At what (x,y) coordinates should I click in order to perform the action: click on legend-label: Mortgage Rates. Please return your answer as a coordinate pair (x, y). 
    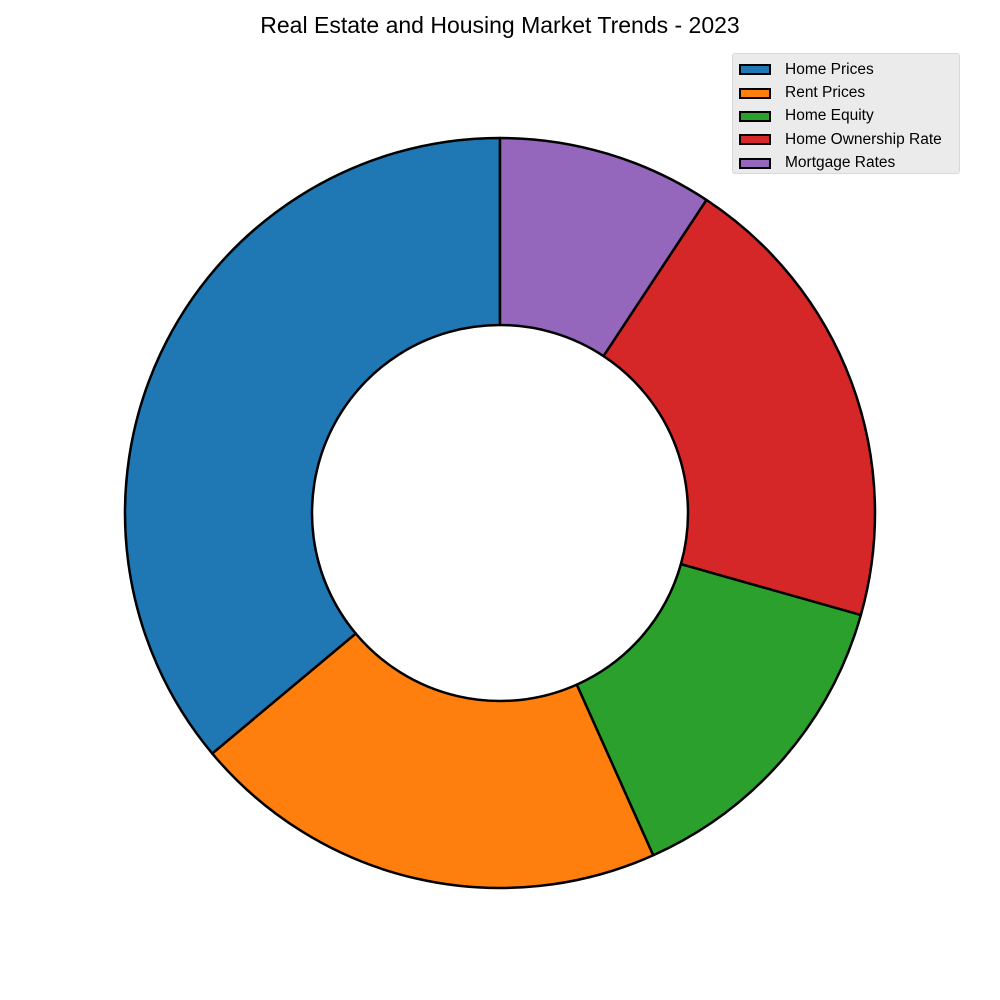
    Looking at the image, I should click on (840, 163).